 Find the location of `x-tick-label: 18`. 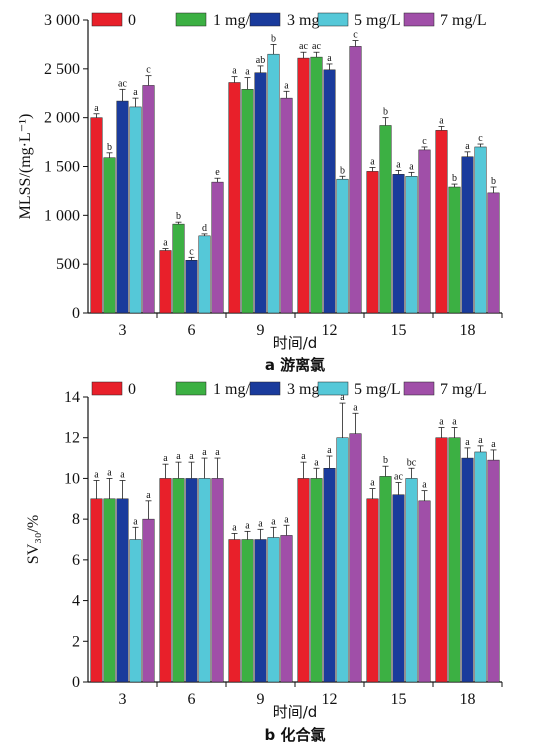

x-tick-label: 18 is located at coordinates (468, 699).